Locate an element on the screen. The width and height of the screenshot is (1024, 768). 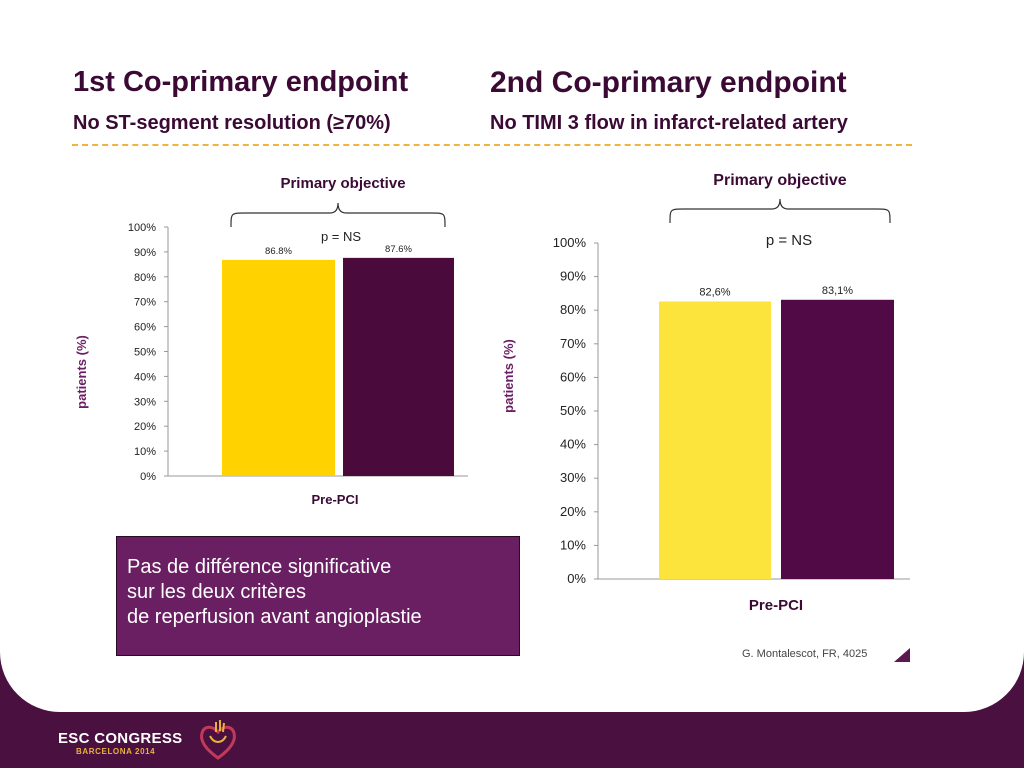
chart-1-y-tick-label: 50% is located at coordinates (573, 410).